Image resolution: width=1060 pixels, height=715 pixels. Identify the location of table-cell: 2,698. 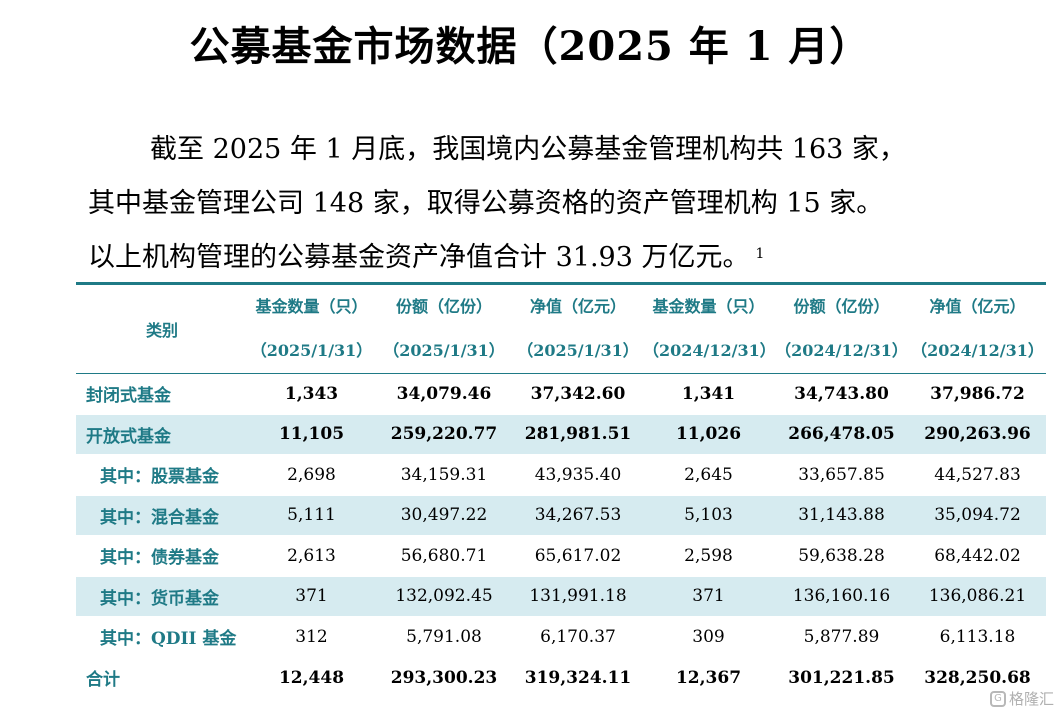
(311, 474).